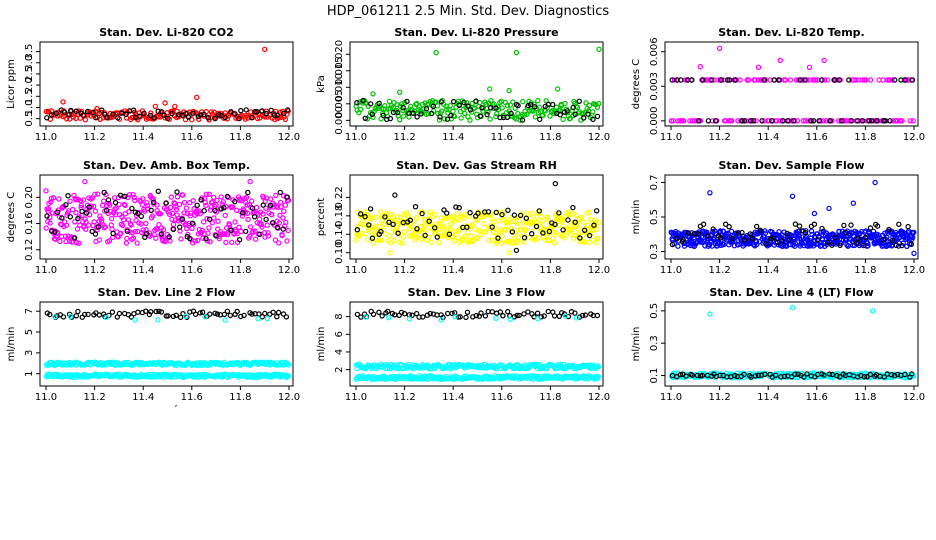 The height and width of the screenshot is (540, 936). Describe the element at coordinates (636, 344) in the screenshot. I see `y-axis-label: ml/min` at that location.